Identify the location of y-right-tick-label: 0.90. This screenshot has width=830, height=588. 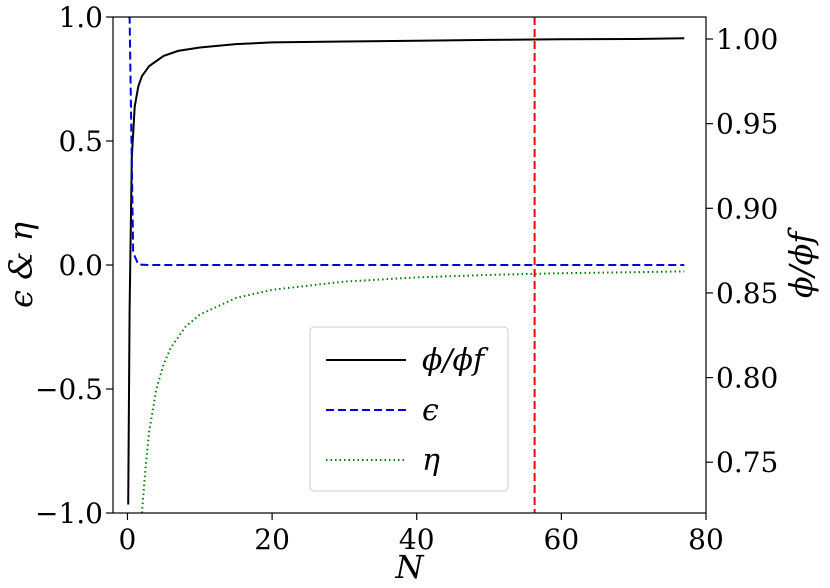
(747, 208).